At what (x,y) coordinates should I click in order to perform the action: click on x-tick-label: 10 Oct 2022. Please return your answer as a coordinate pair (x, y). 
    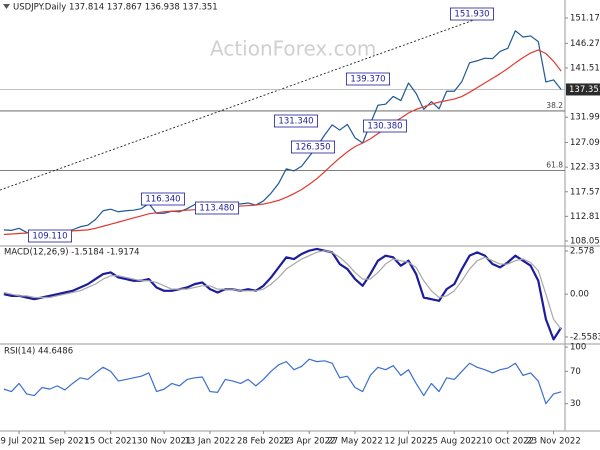
    Looking at the image, I should click on (507, 442).